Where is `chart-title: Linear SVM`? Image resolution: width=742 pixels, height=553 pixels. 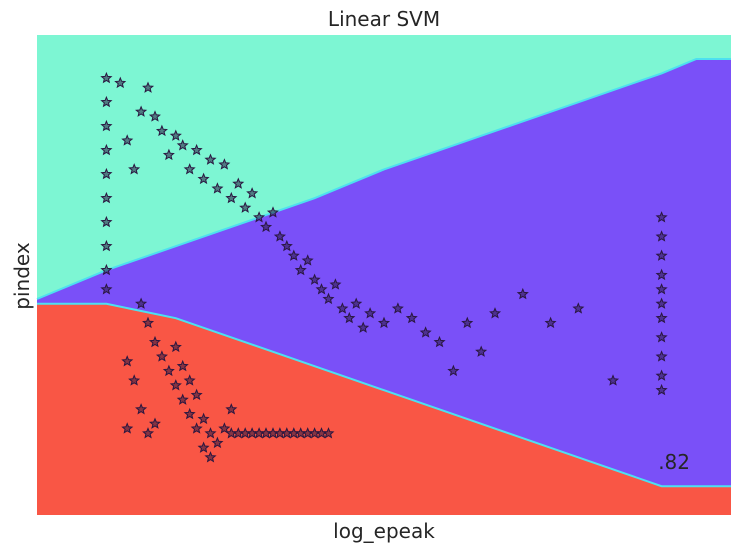
chart-title: Linear SVM is located at coordinates (384, 19).